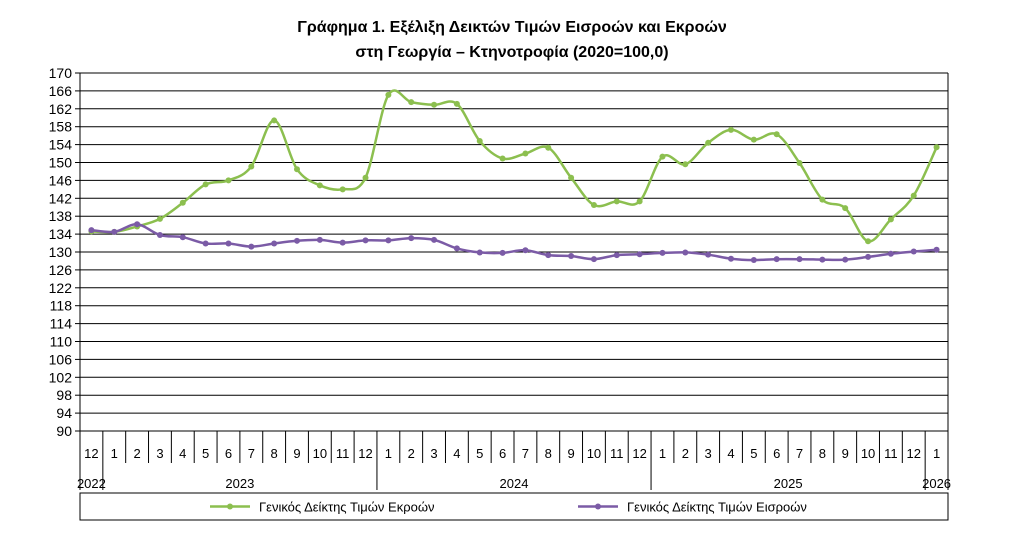  I want to click on legend-marker, so click(230, 506).